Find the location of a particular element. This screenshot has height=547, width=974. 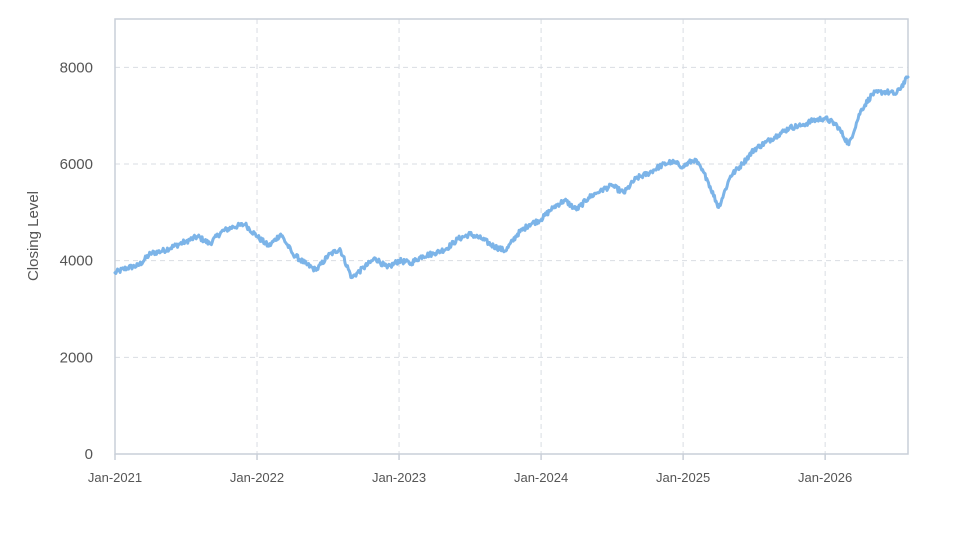

x-tick-label: Jan-2021 is located at coordinates (115, 477).